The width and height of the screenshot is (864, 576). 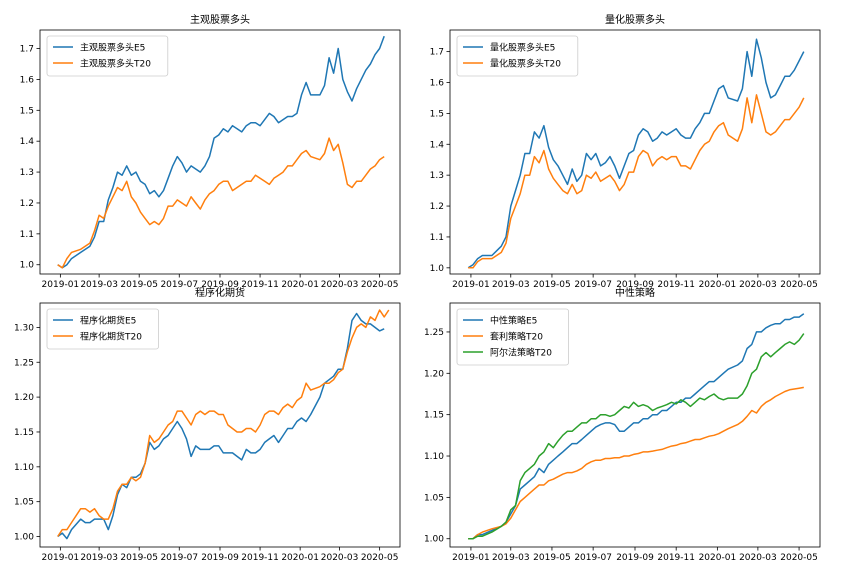 I want to click on legend-label: 主观股票多头T20, so click(x=115, y=64).